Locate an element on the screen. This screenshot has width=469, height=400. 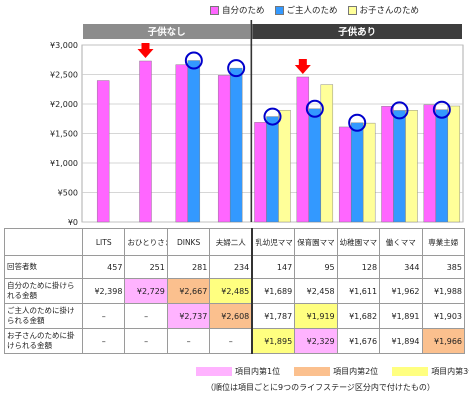
table-cell: ¥1,895 is located at coordinates (273, 341).